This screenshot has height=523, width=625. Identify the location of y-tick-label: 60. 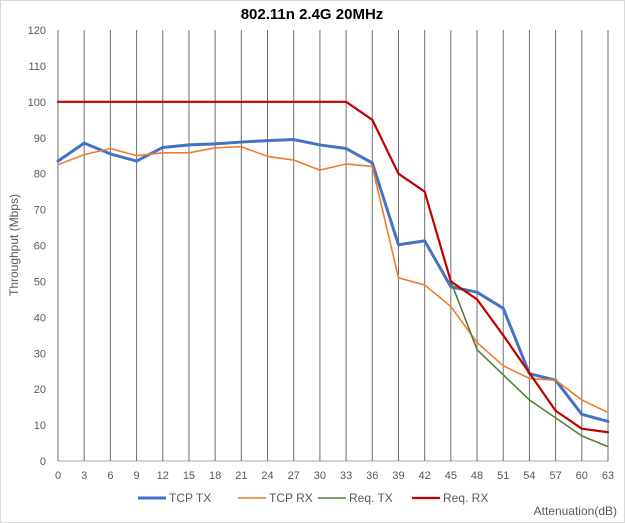
(40, 247).